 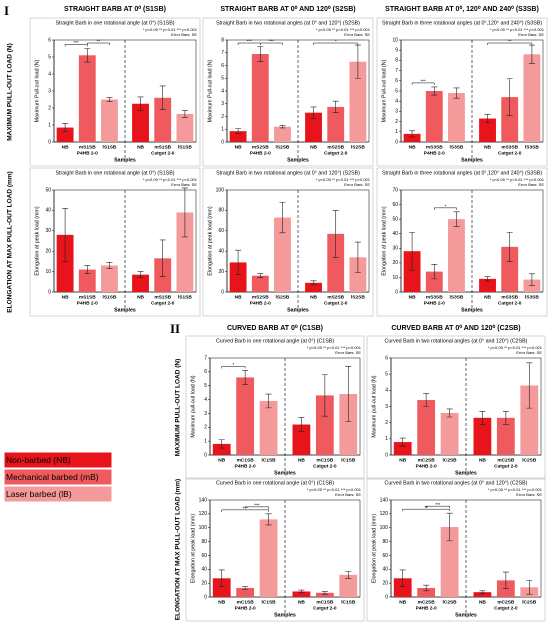 What do you see at coordinates (221, 211) in the screenshot?
I see `y-tick-label: 80` at bounding box center [221, 211].